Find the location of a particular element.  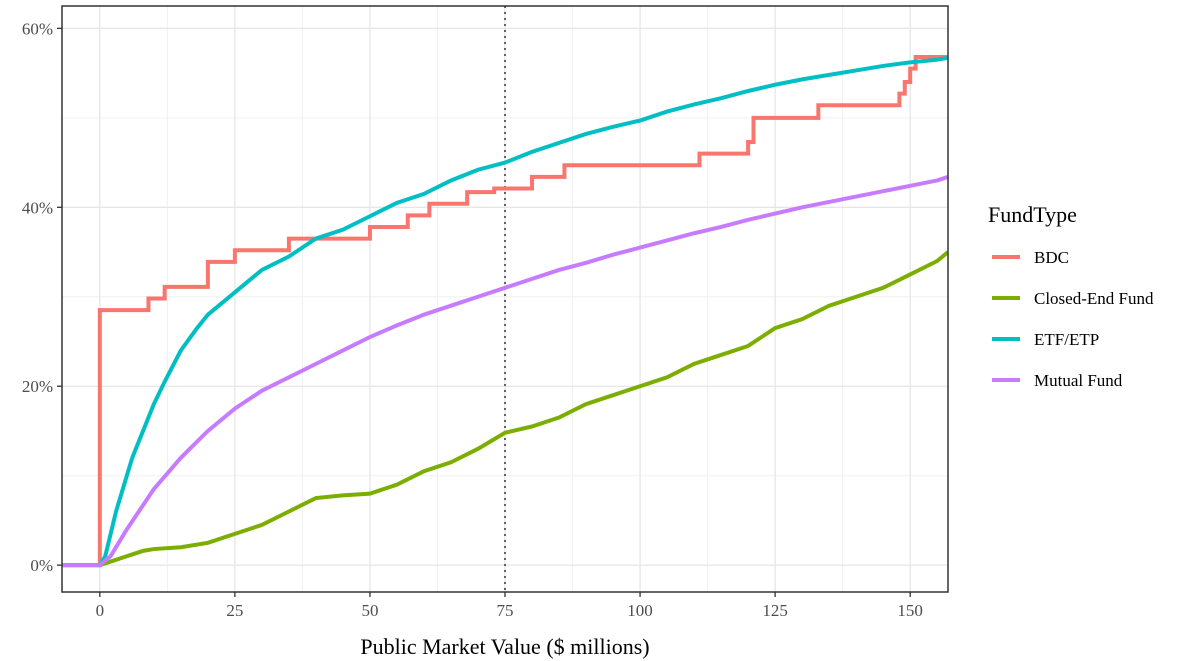

legend-label-etf-etp: ETF/ETP is located at coordinates (1066, 339).